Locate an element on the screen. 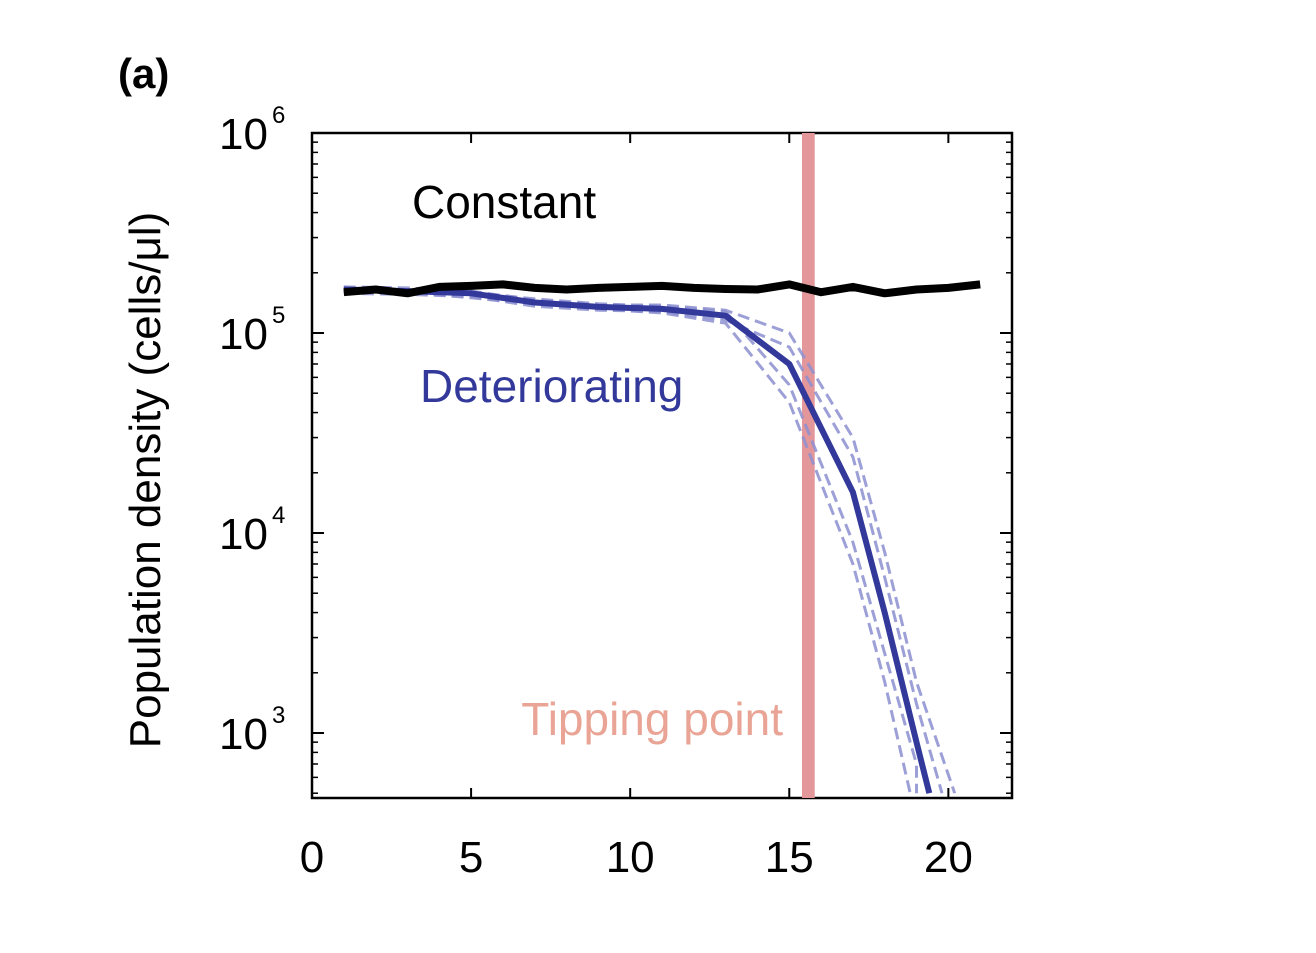 This screenshot has height=953, width=1316. y-tick-label: 10 3 is located at coordinates (252, 730).